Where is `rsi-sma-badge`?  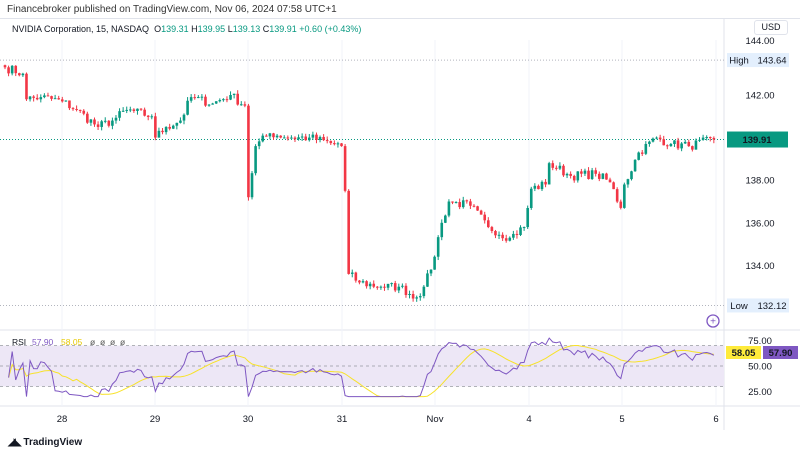 rsi-sma-badge is located at coordinates (743, 352).